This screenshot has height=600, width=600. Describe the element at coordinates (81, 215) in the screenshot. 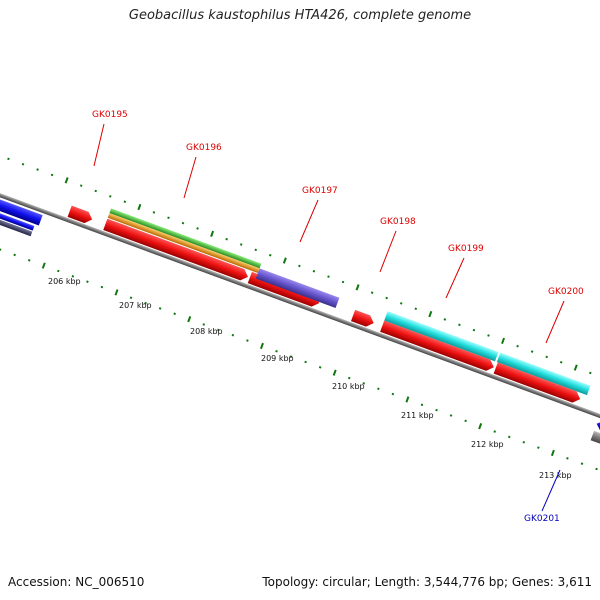

I see `gene-arrow-gk0195` at that location.